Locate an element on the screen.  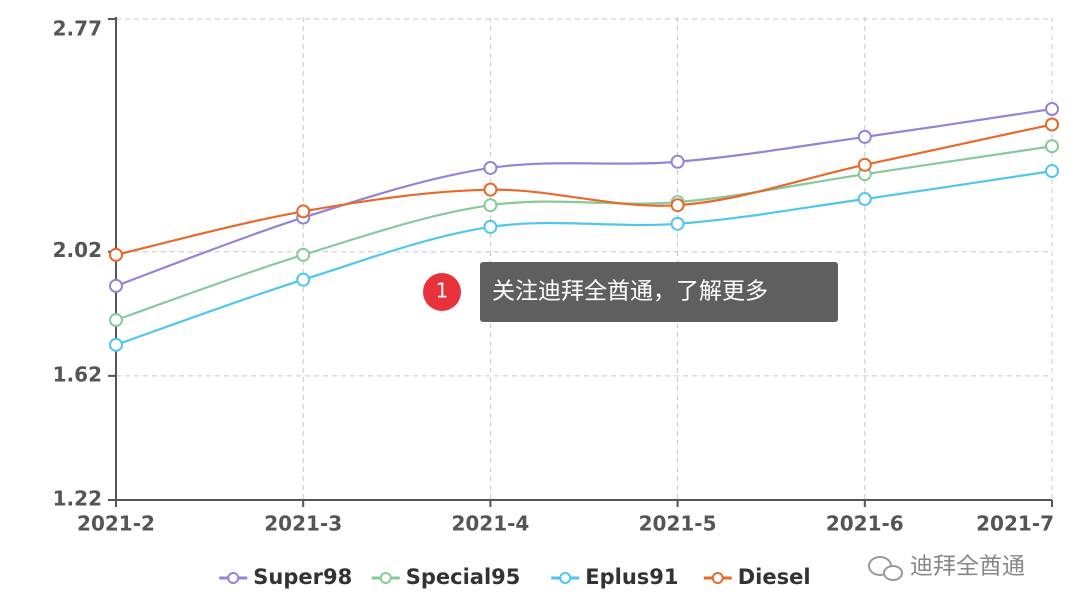
legend-item: Super98 is located at coordinates (285, 577).